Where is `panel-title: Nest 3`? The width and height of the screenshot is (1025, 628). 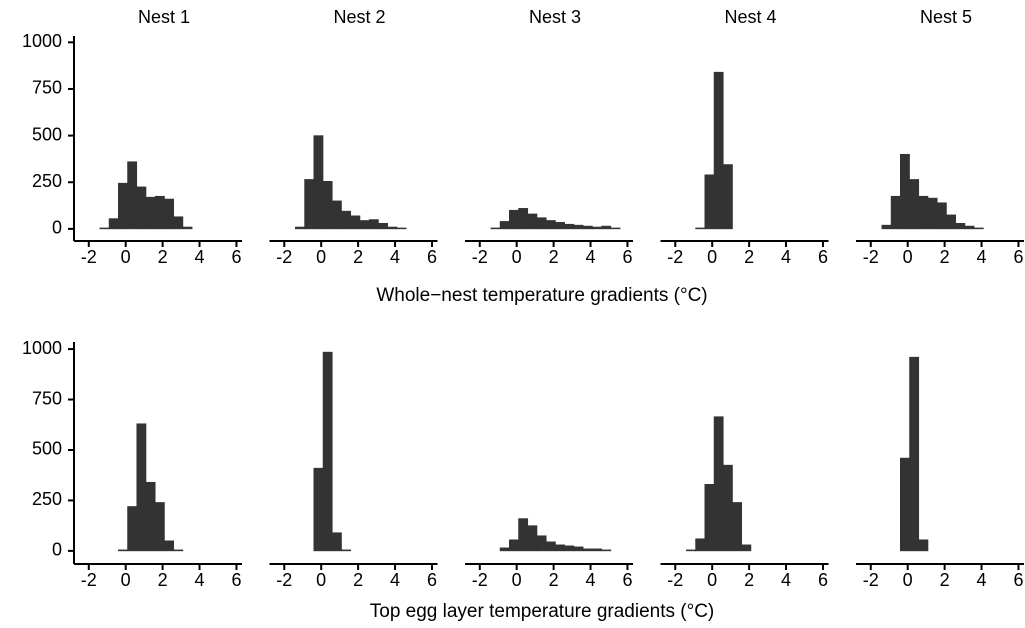
panel-title: Nest 3 is located at coordinates (555, 17).